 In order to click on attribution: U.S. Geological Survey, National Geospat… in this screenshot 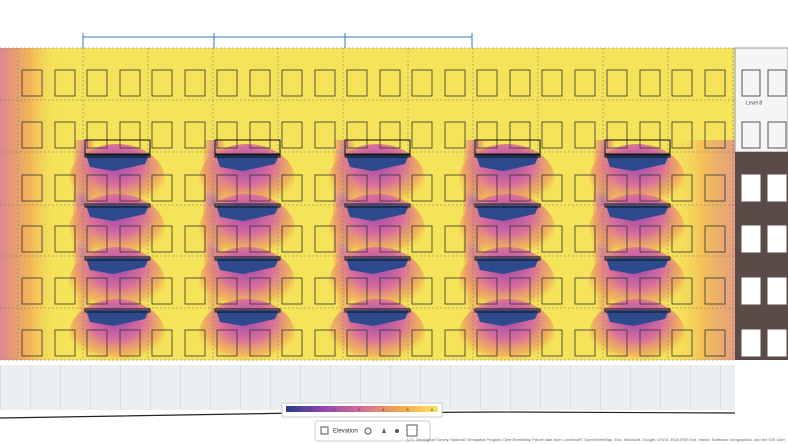, I will do `click(596, 439)`.